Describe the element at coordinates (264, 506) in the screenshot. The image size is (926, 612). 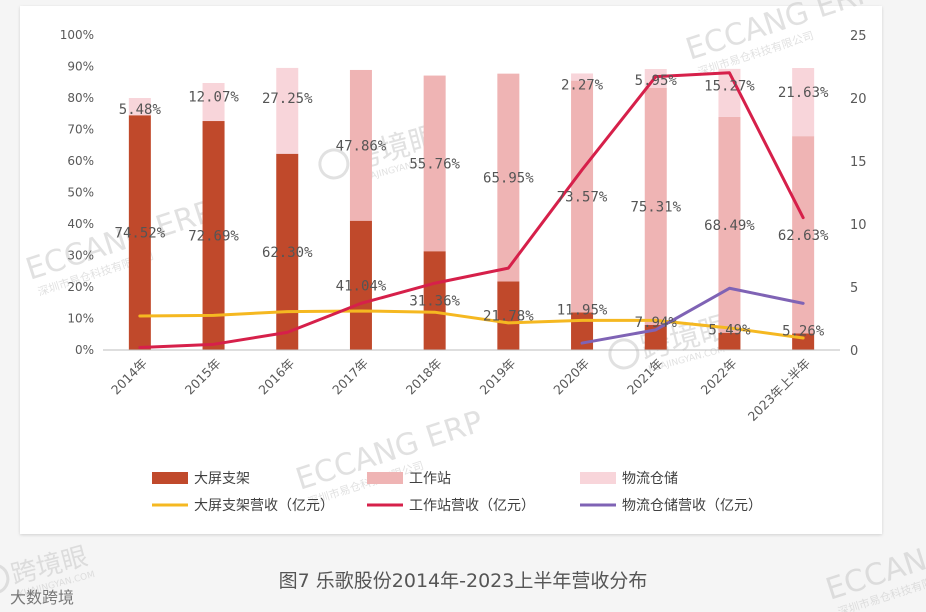
I see `legend-label: 大屏支架营收（亿元）` at that location.